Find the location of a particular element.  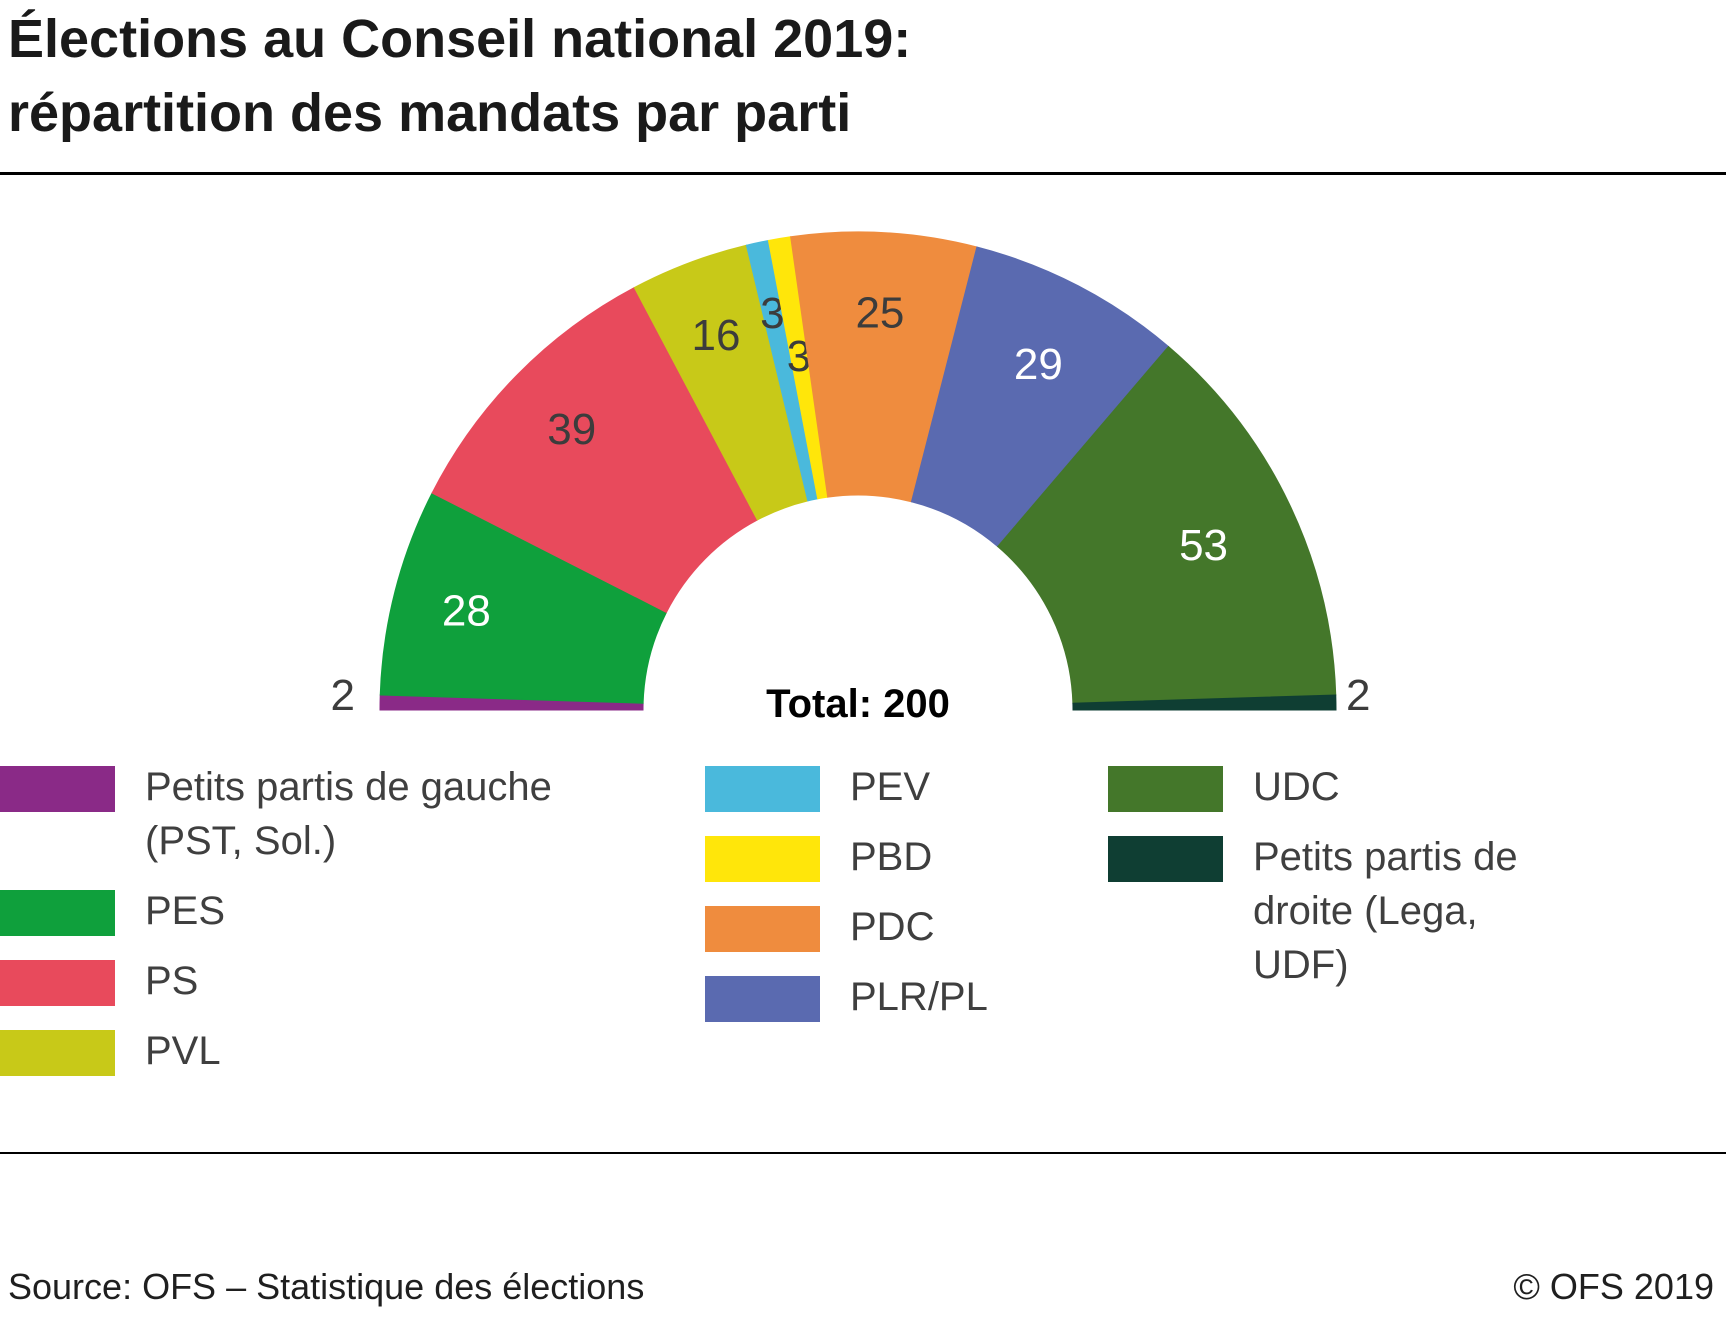

legend-swatch-pdc is located at coordinates (762, 929).